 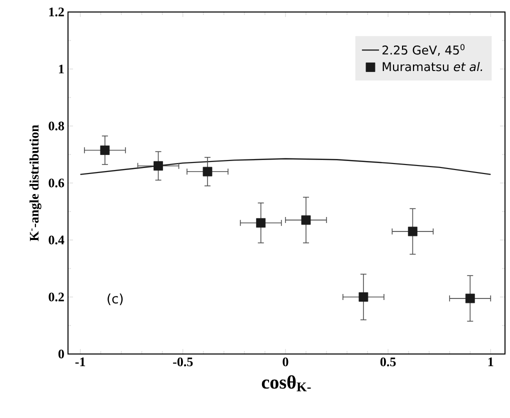 What do you see at coordinates (183, 362) in the screenshot?
I see `x-tick-label: -0.5` at bounding box center [183, 362].